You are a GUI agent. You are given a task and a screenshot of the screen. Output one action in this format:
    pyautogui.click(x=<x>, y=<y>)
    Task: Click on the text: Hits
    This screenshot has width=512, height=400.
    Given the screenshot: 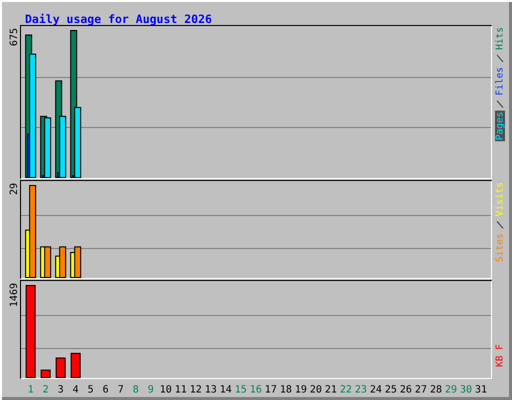 What is the action you would take?
    pyautogui.click(x=500, y=38)
    